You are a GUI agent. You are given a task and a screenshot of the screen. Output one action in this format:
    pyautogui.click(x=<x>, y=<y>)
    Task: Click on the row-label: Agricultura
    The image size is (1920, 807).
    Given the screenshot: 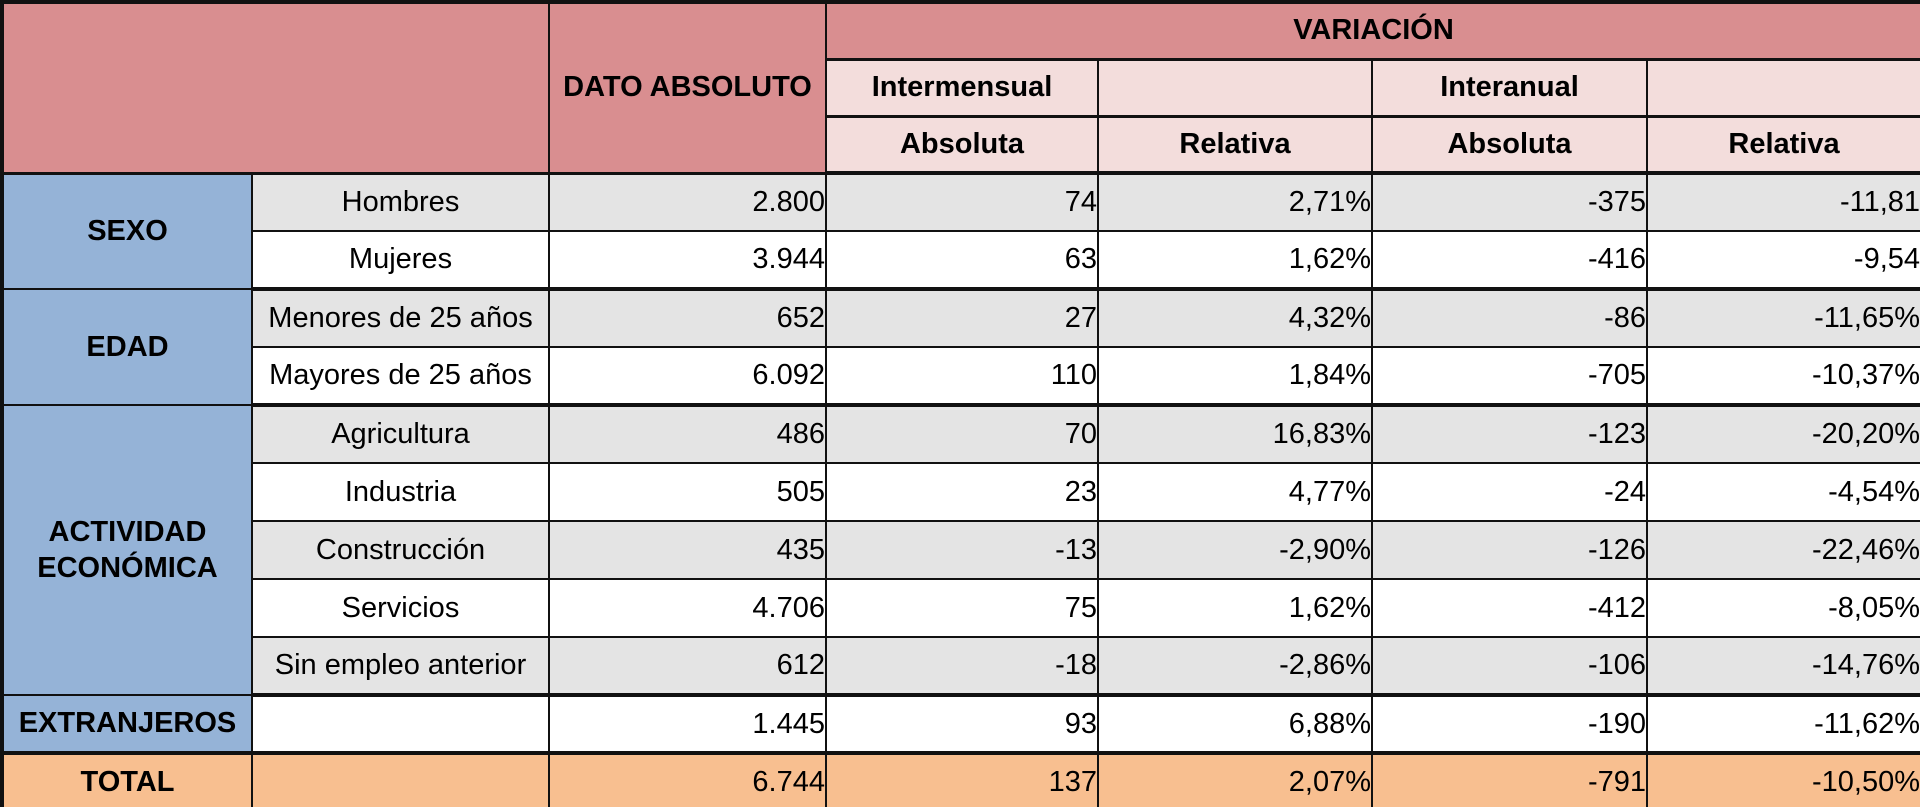 What is the action you would take?
    pyautogui.click(x=400, y=434)
    